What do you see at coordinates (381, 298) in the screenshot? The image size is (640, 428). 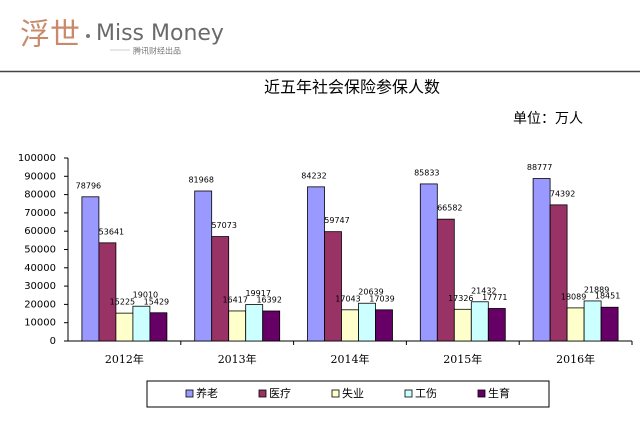 I see `value-label: 17039` at bounding box center [381, 298].